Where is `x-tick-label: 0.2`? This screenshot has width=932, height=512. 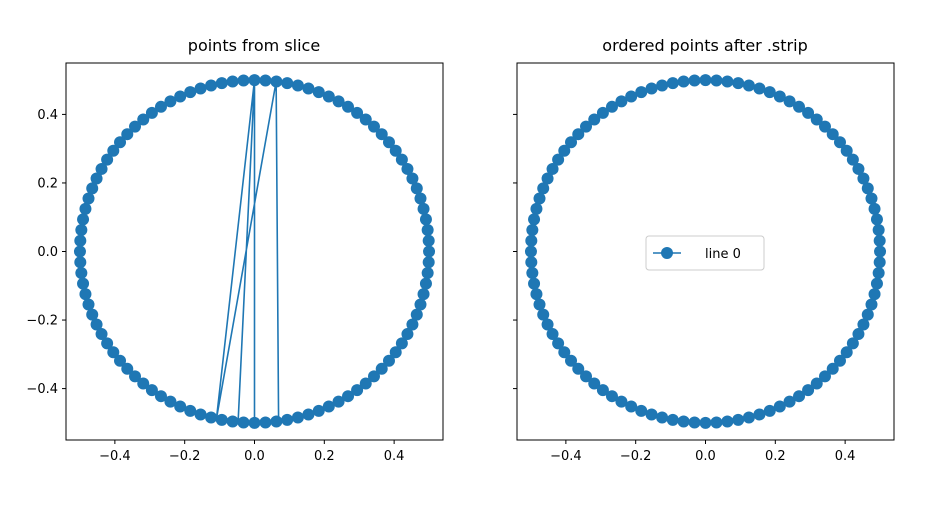 x-tick-label: 0.2 is located at coordinates (324, 456).